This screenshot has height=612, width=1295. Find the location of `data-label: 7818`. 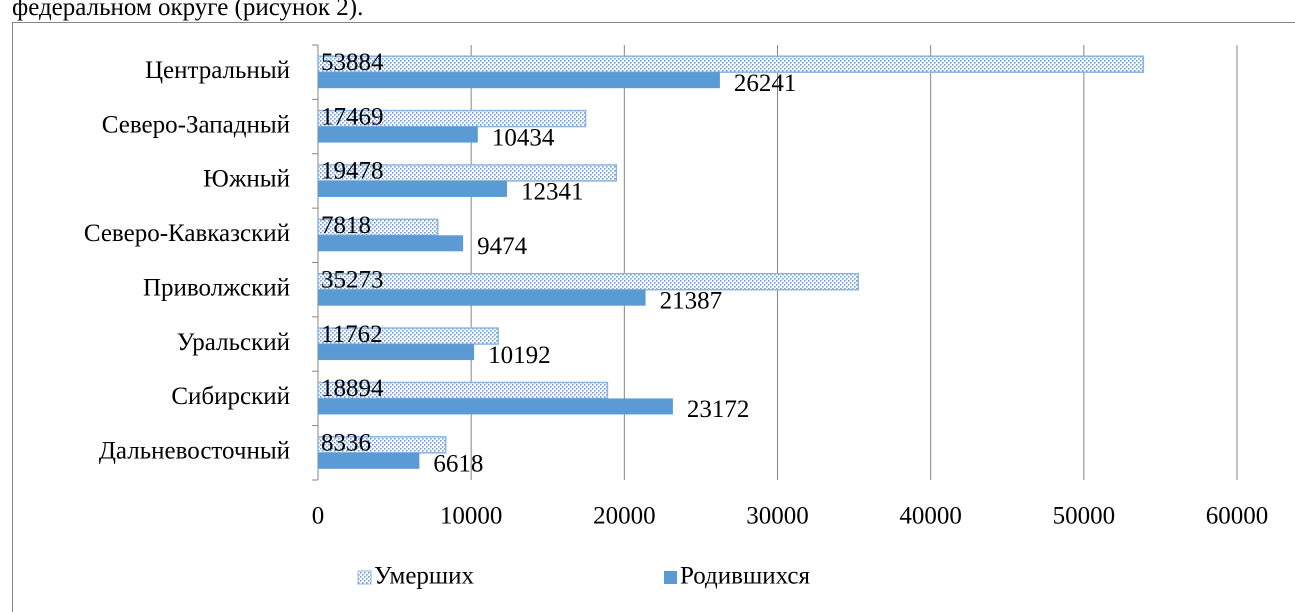

data-label: 7818 is located at coordinates (346, 225).